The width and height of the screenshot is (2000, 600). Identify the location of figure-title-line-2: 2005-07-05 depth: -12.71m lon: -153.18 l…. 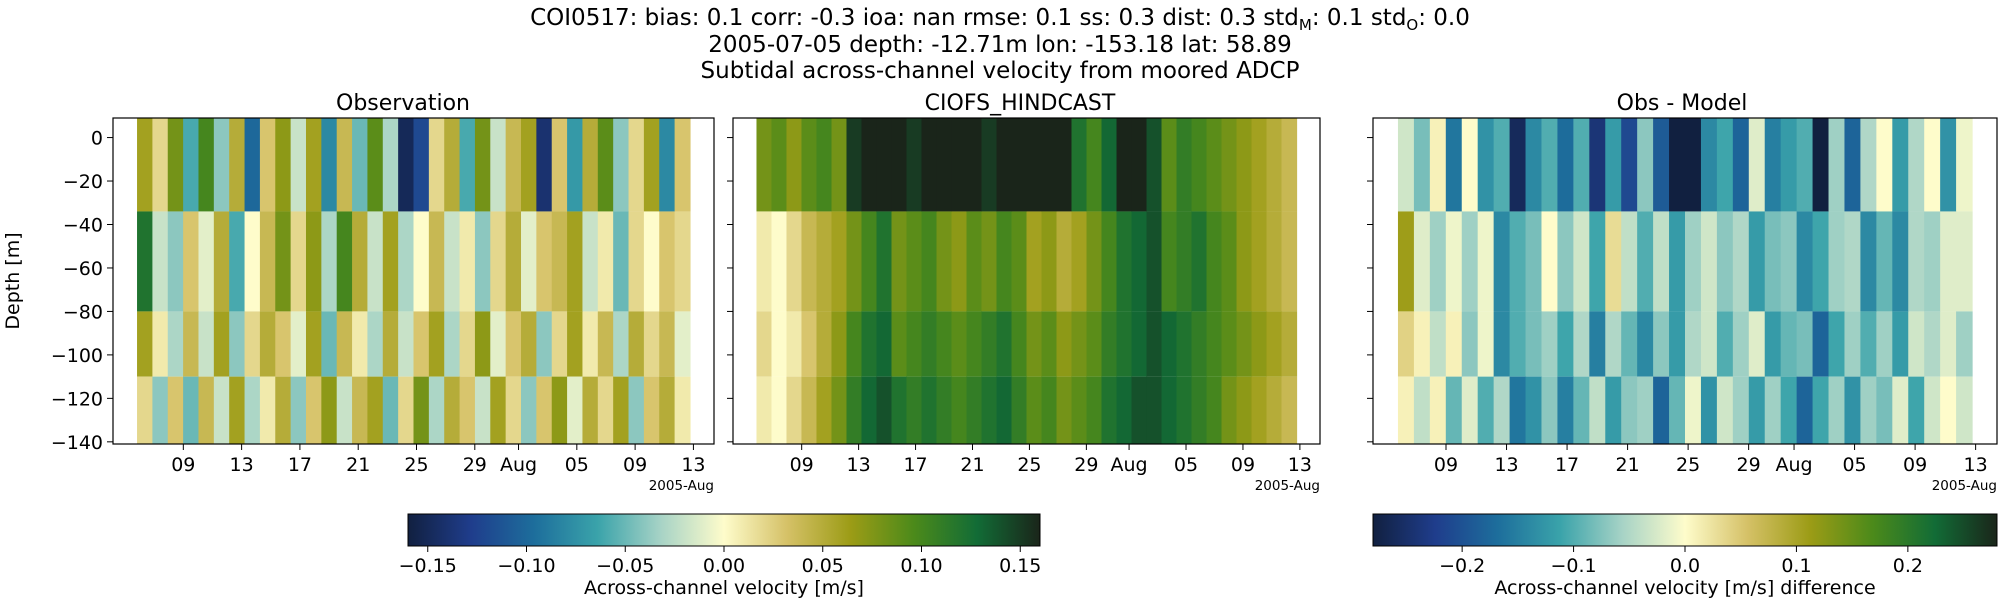
(999, 45).